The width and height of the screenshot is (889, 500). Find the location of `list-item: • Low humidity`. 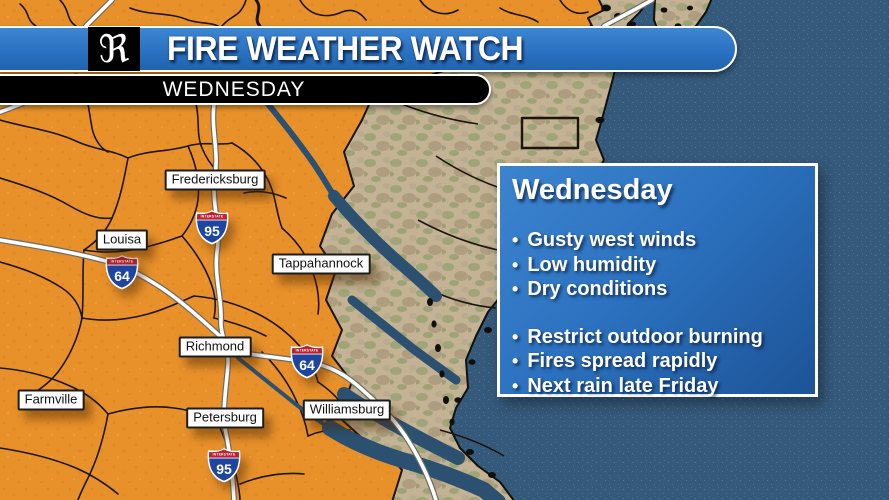

list-item: • Low humidity is located at coordinates (658, 265).